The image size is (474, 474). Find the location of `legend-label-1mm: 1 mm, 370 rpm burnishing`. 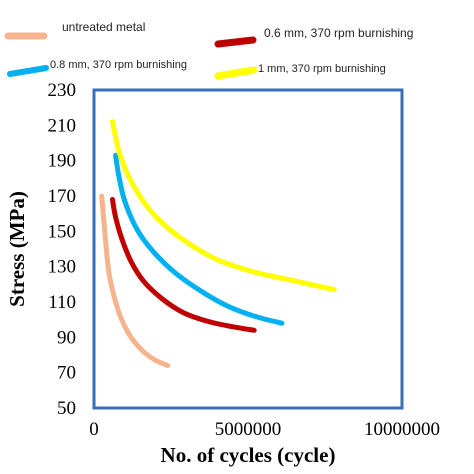

legend-label-1mm: 1 mm, 370 rpm burnishing is located at coordinates (322, 69).